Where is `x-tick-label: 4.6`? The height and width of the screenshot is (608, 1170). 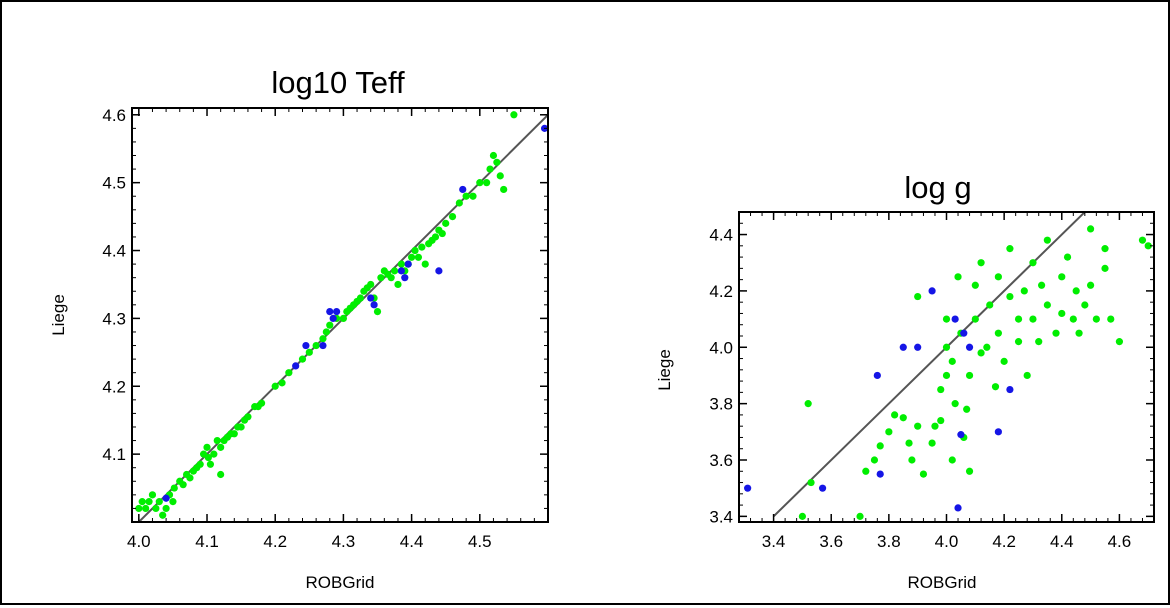
x-tick-label: 4.6 is located at coordinates (1120, 541).